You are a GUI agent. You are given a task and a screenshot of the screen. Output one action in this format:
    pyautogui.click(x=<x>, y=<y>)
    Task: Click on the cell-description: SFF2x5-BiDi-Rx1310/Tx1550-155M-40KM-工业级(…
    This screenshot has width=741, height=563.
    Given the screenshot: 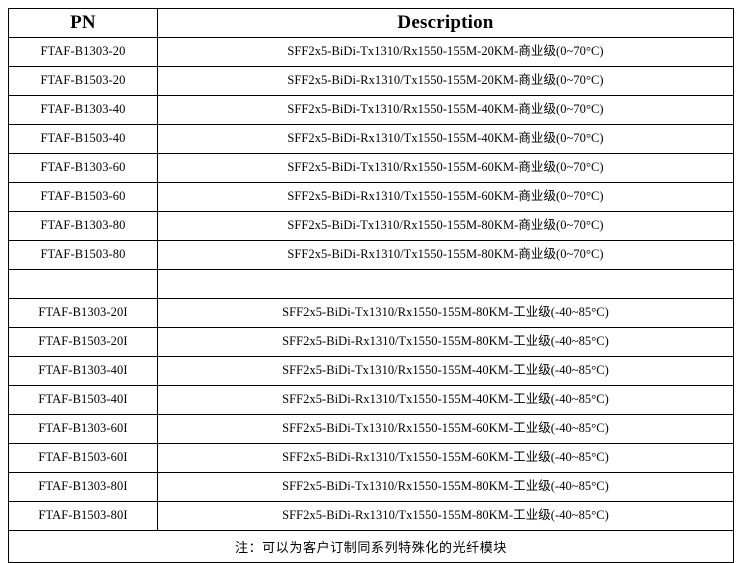 What is the action you would take?
    pyautogui.click(x=445, y=400)
    